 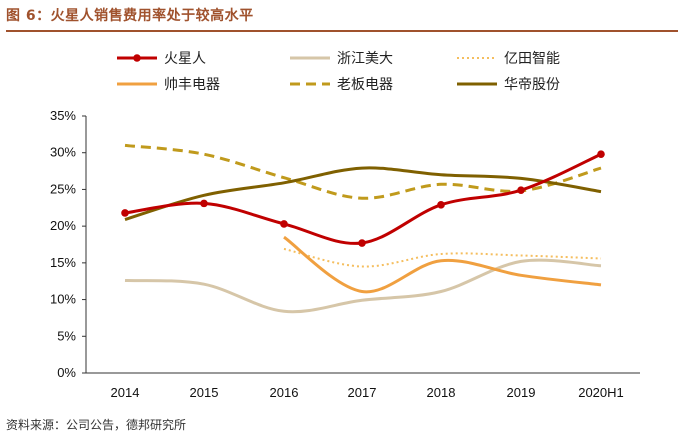 What do you see at coordinates (63, 152) in the screenshot?
I see `y-tick-label: 30%` at bounding box center [63, 152].